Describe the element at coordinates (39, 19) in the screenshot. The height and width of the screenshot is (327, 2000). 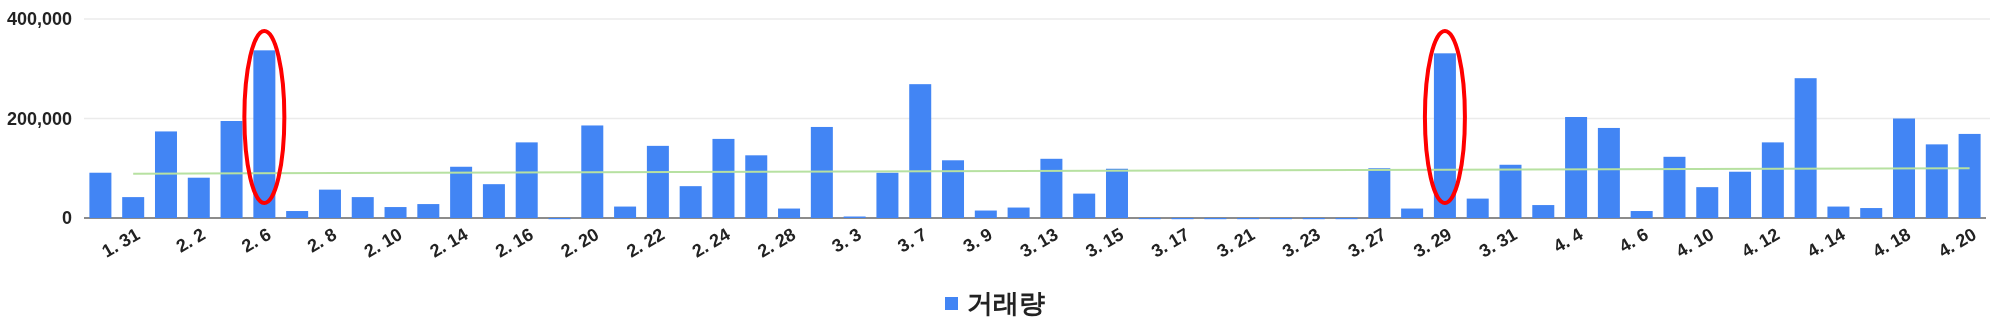
I see `y-tick-label: 400,000` at that location.